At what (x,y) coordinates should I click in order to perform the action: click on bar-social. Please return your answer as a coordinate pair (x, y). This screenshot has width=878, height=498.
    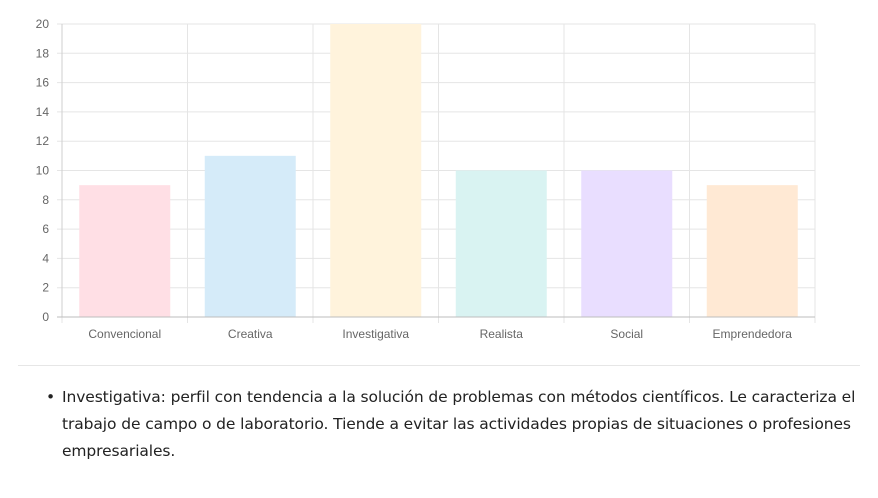
    Looking at the image, I should click on (627, 243).